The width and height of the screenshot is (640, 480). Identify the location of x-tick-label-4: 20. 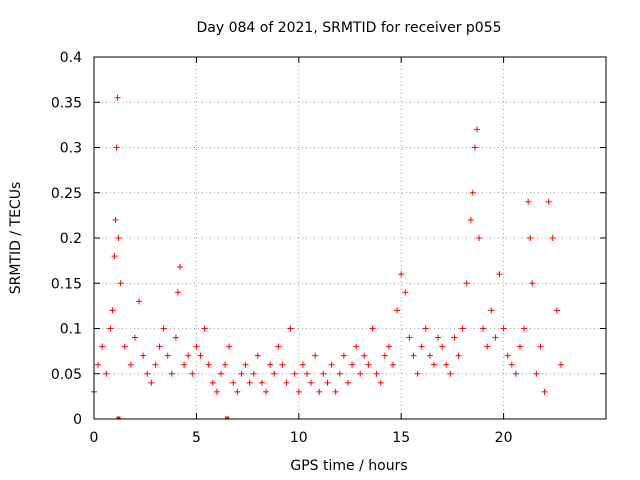
(504, 438).